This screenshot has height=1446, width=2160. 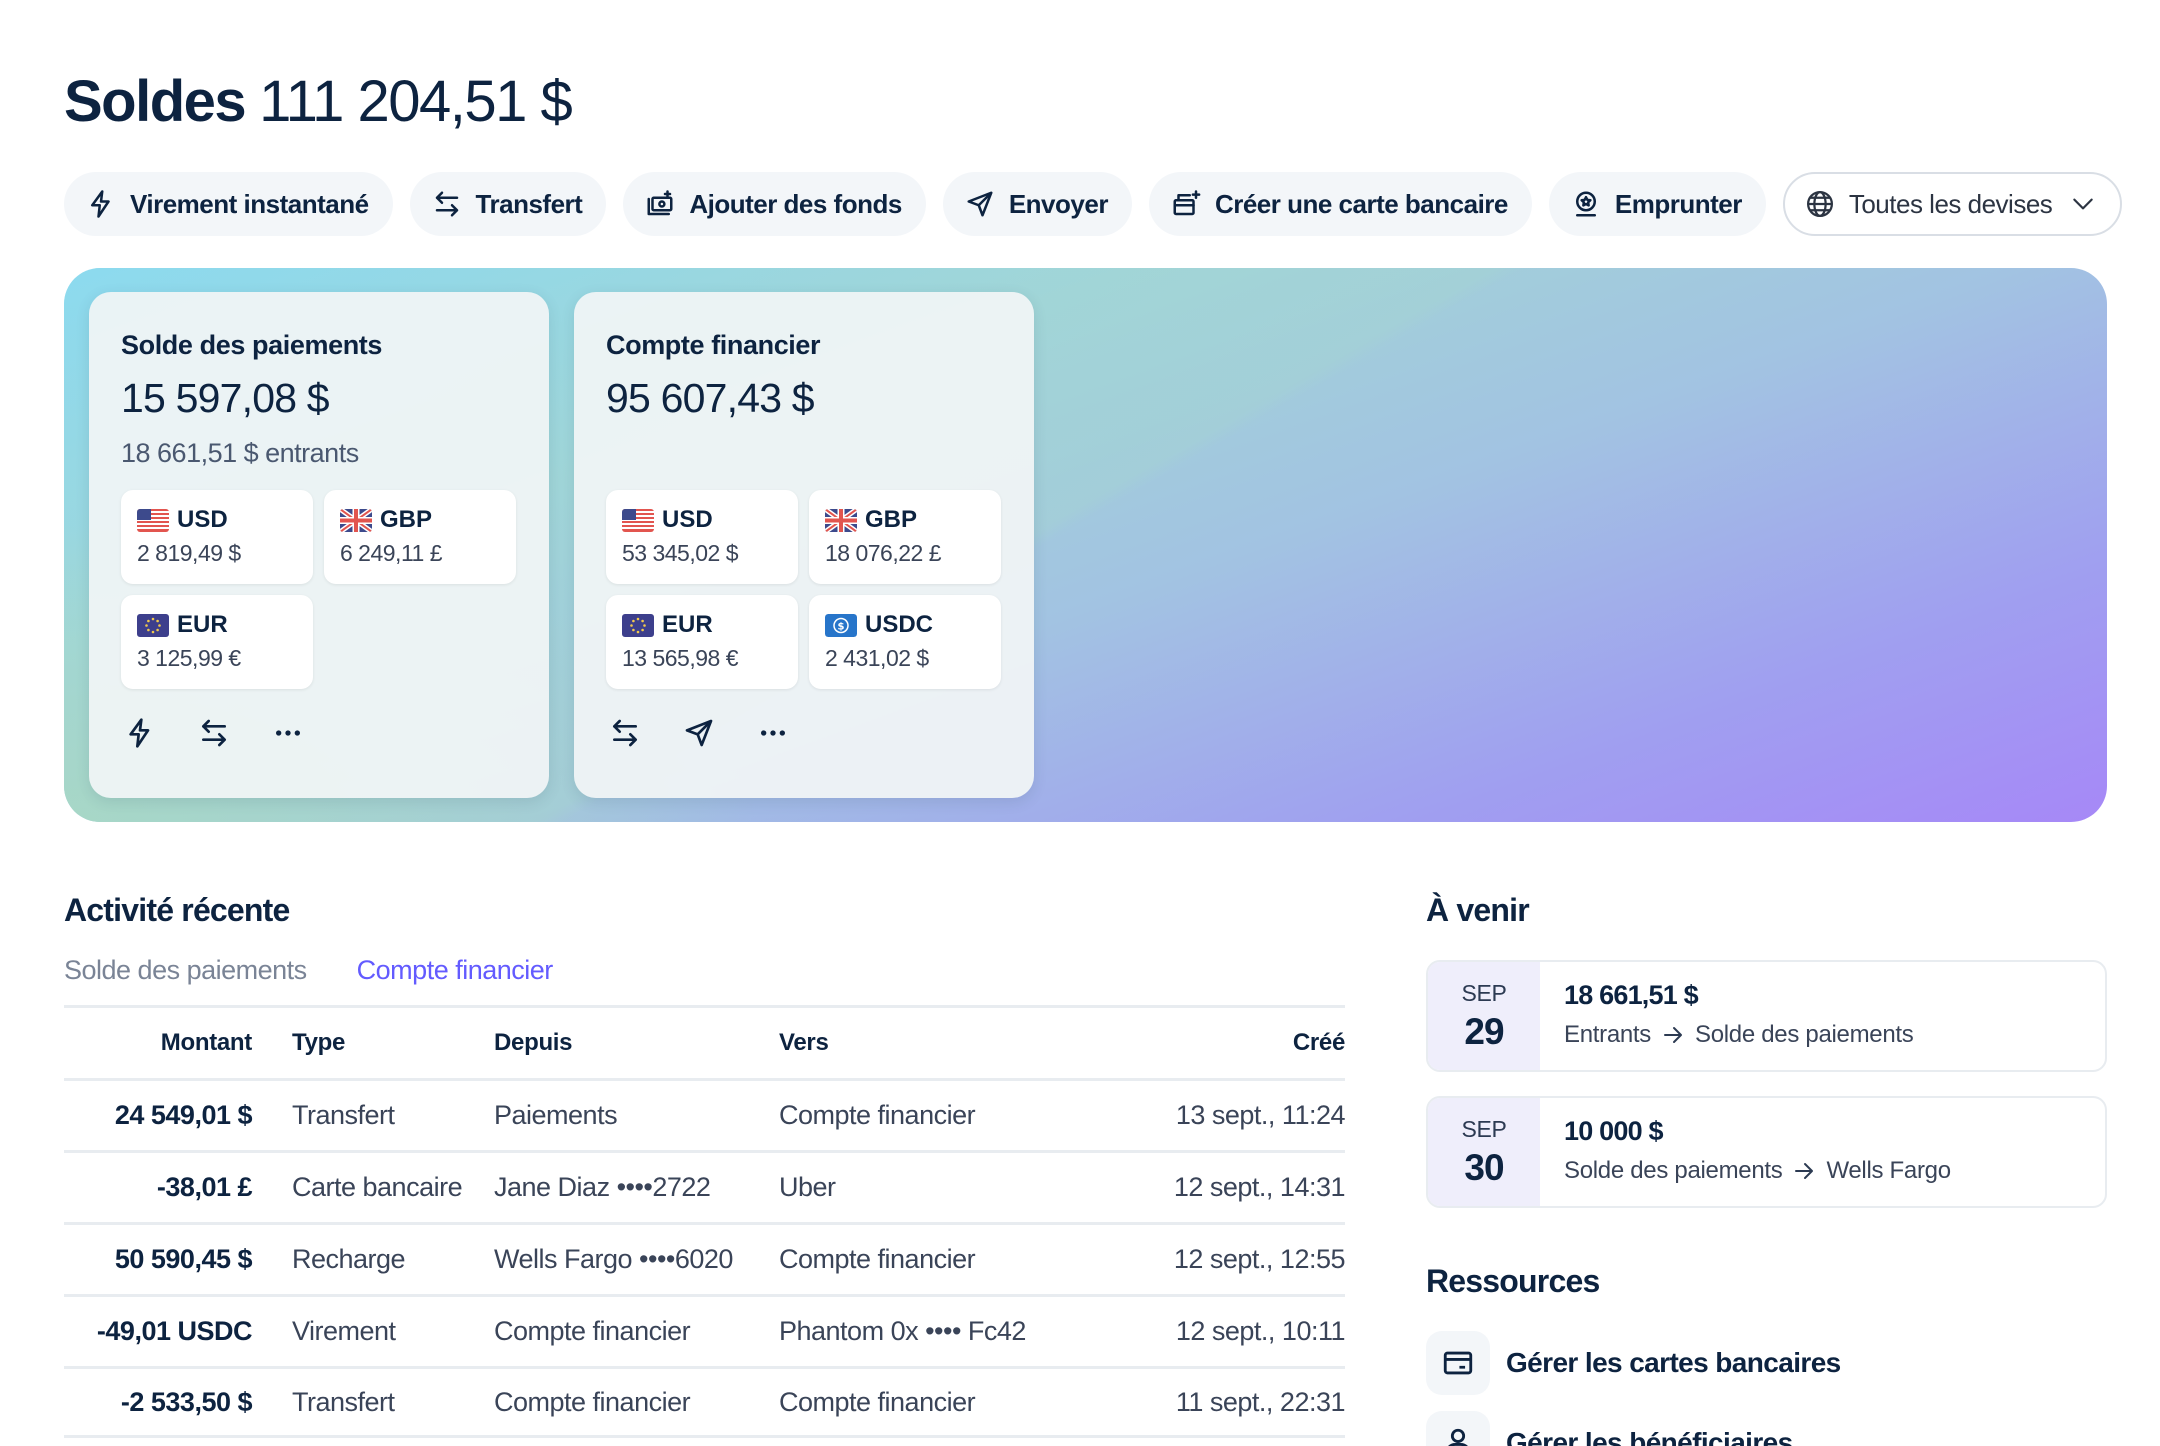 What do you see at coordinates (1607, 1034) in the screenshot?
I see `upcoming-from: Entrants` at bounding box center [1607, 1034].